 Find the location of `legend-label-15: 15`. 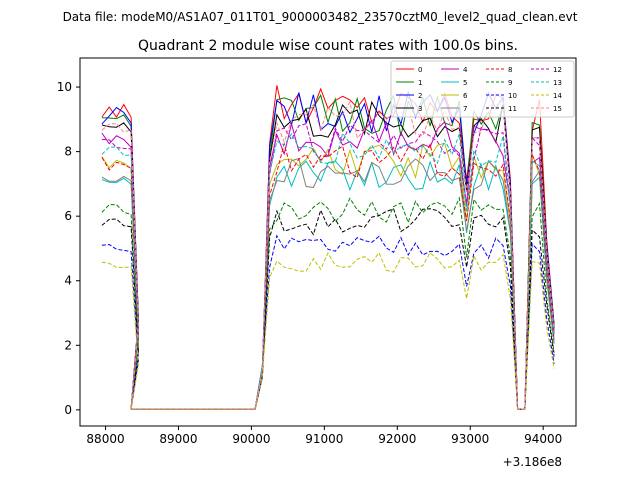

legend-label-15: 15 is located at coordinates (557, 109).